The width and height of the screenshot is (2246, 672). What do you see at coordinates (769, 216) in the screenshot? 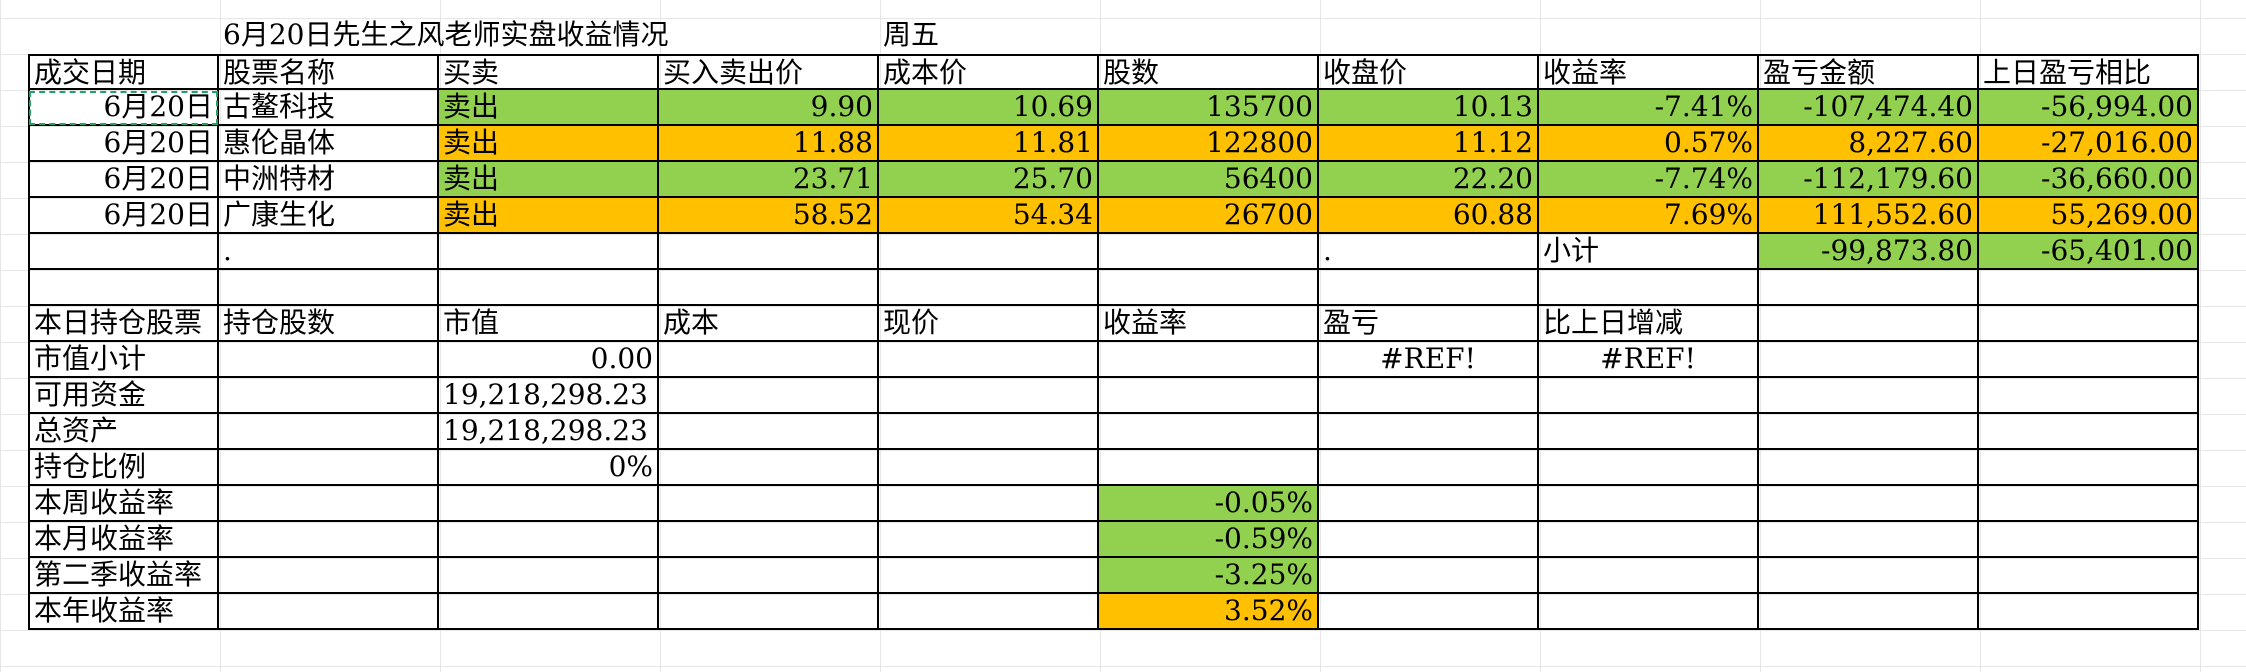
I see `trade-price-cell: 58.52` at bounding box center [769, 216].